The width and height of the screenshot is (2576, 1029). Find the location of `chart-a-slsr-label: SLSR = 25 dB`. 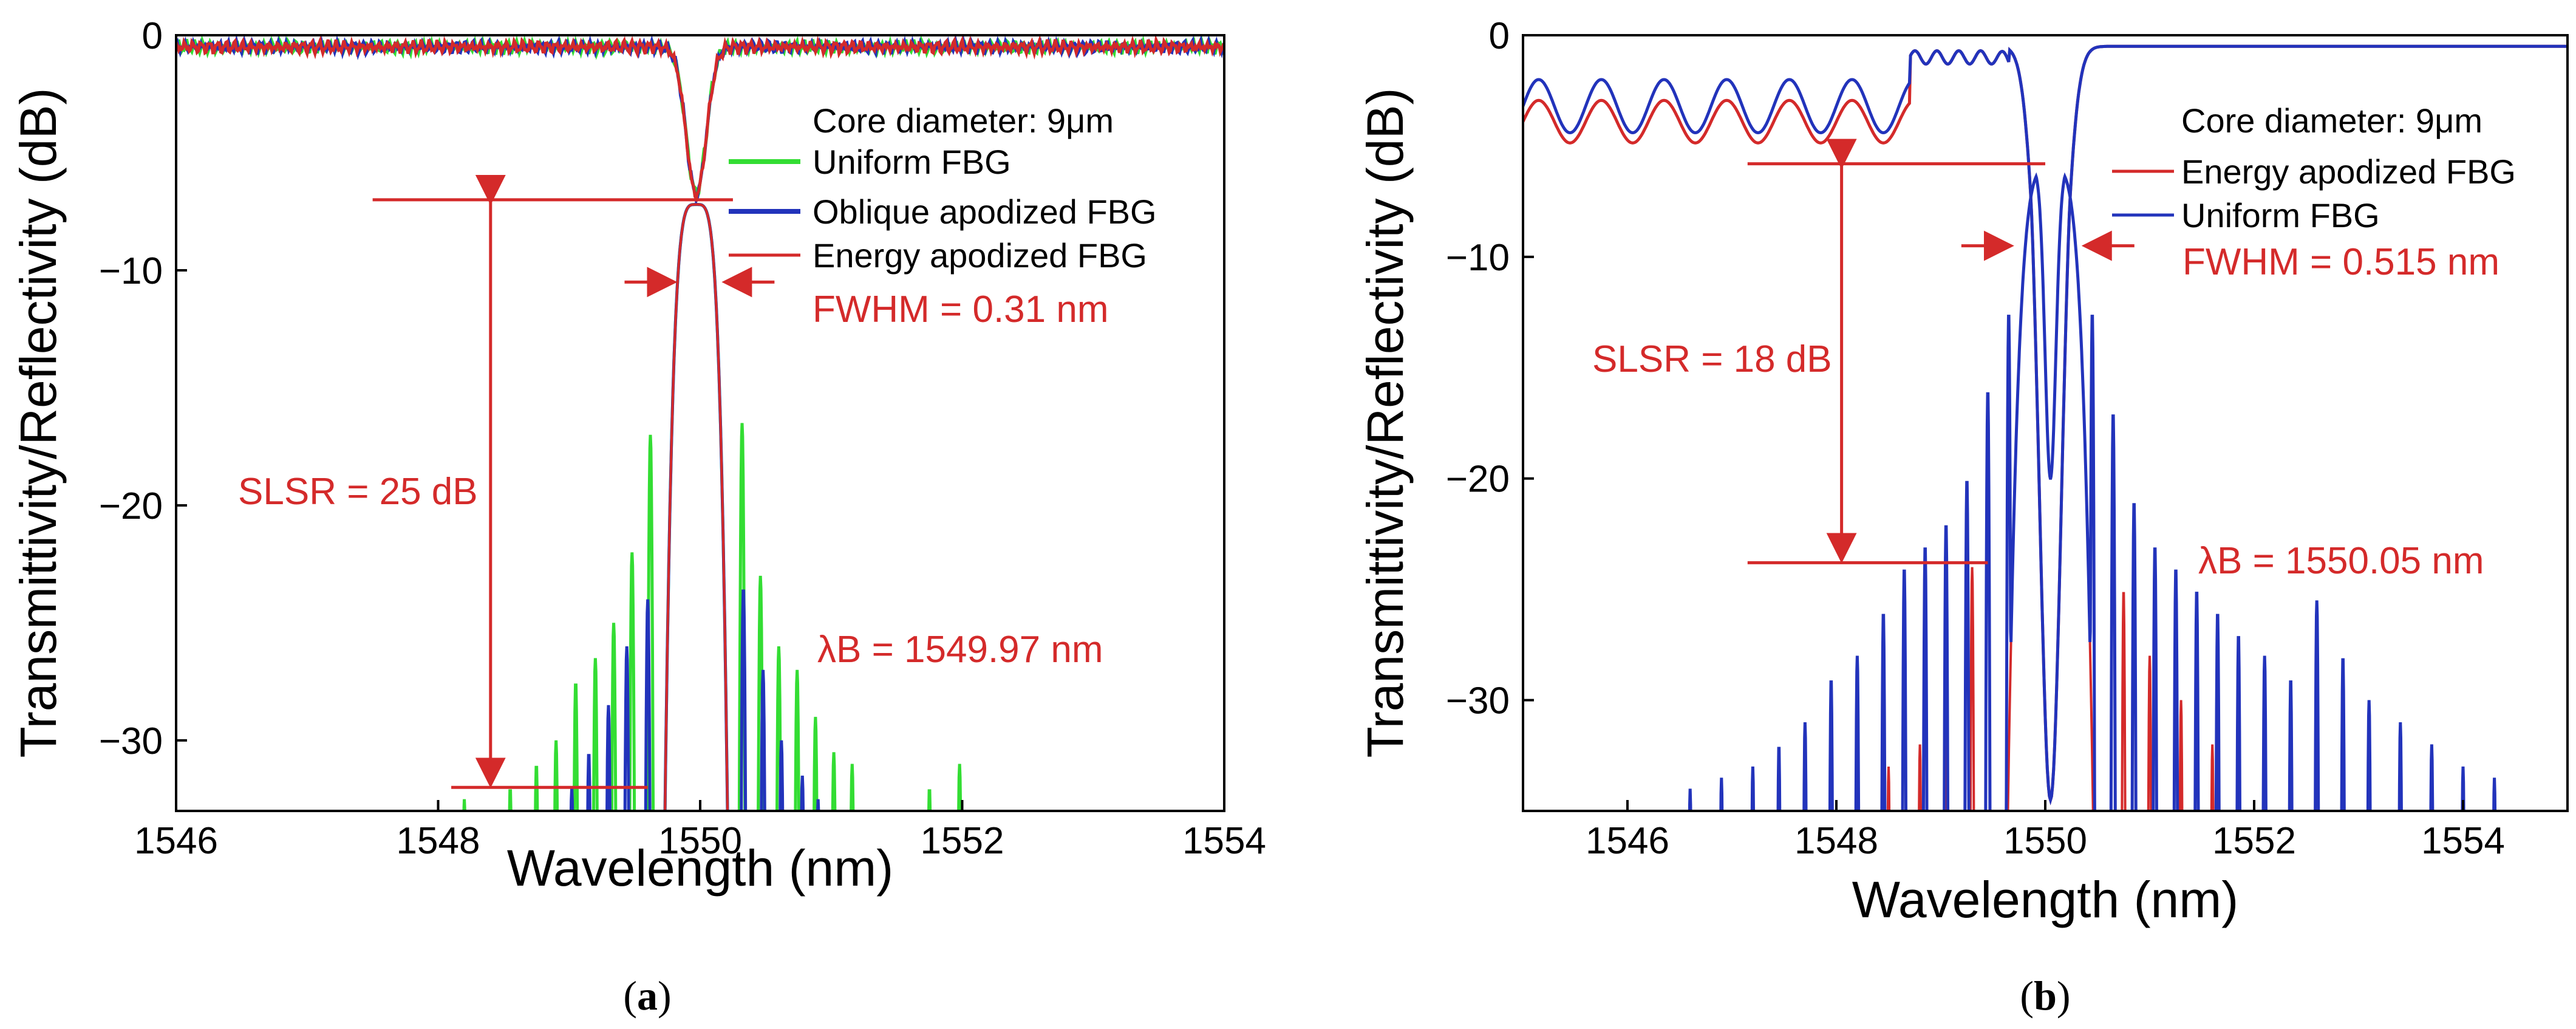

chart-a-slsr-label: SLSR = 25 dB is located at coordinates (358, 492).